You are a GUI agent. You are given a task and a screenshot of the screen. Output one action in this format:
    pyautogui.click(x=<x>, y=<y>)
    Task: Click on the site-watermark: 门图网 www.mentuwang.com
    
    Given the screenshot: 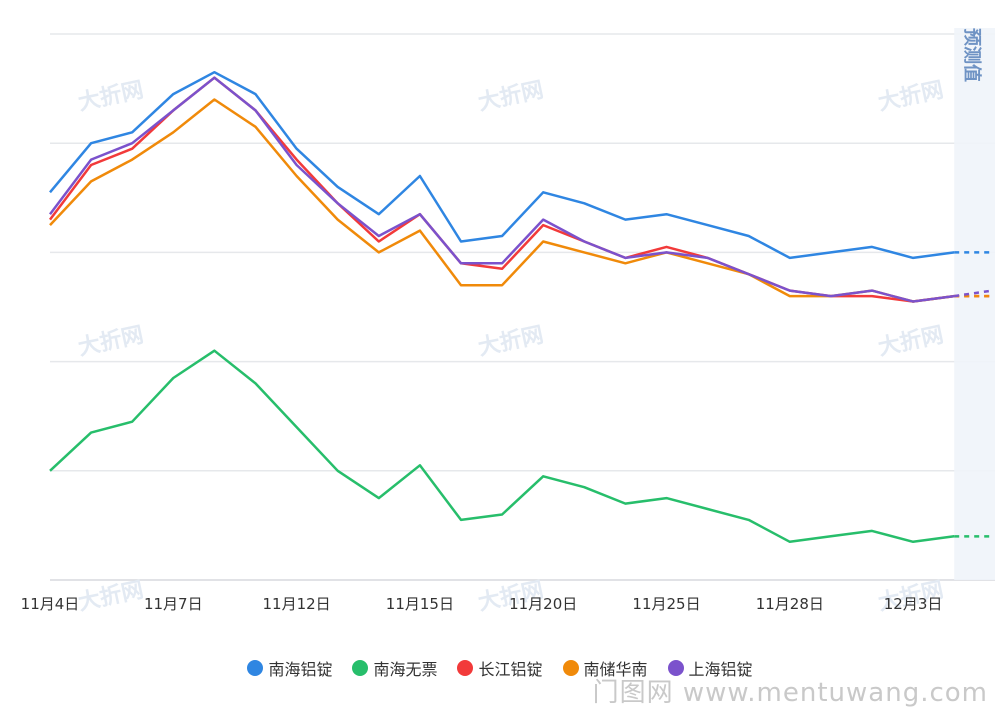 What is the action you would take?
    pyautogui.click(x=790, y=693)
    